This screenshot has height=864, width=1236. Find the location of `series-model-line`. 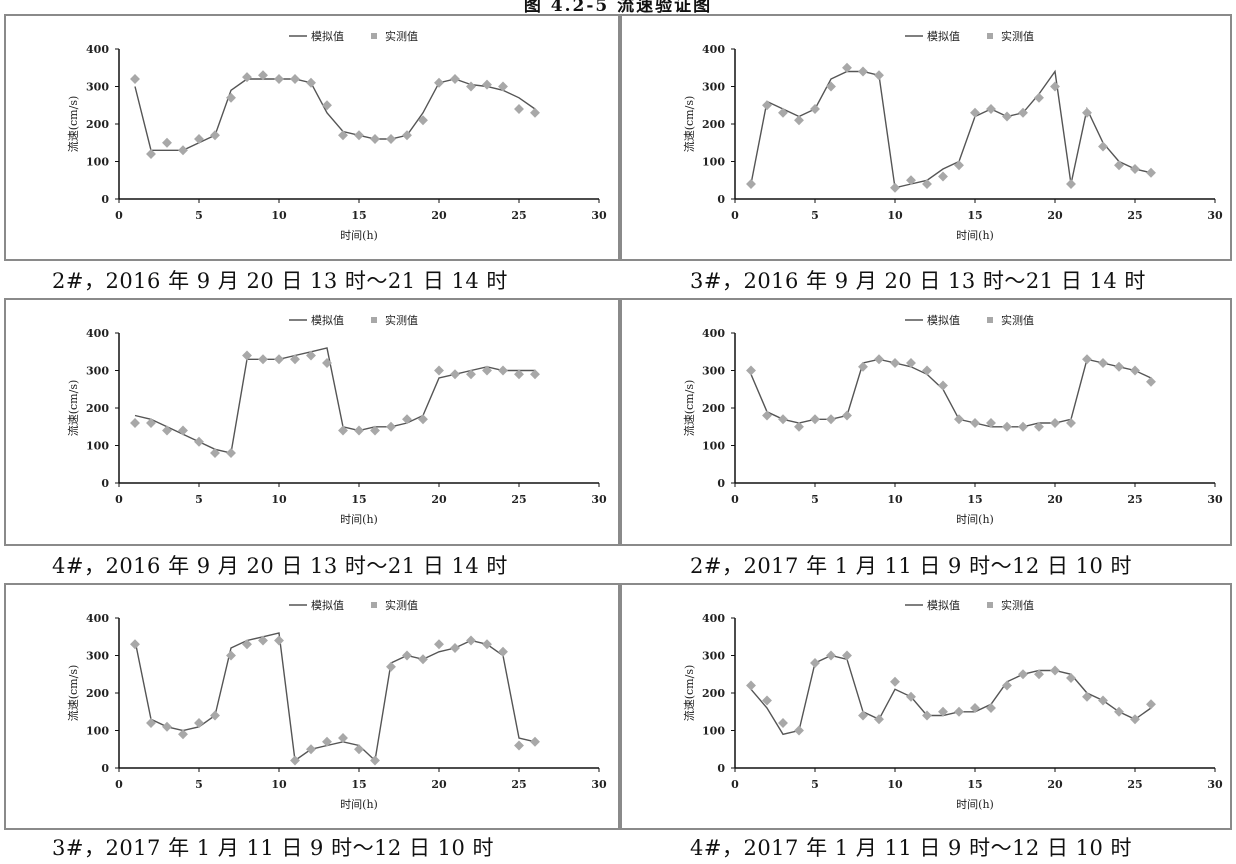

series-model-line is located at coordinates (334, 400).